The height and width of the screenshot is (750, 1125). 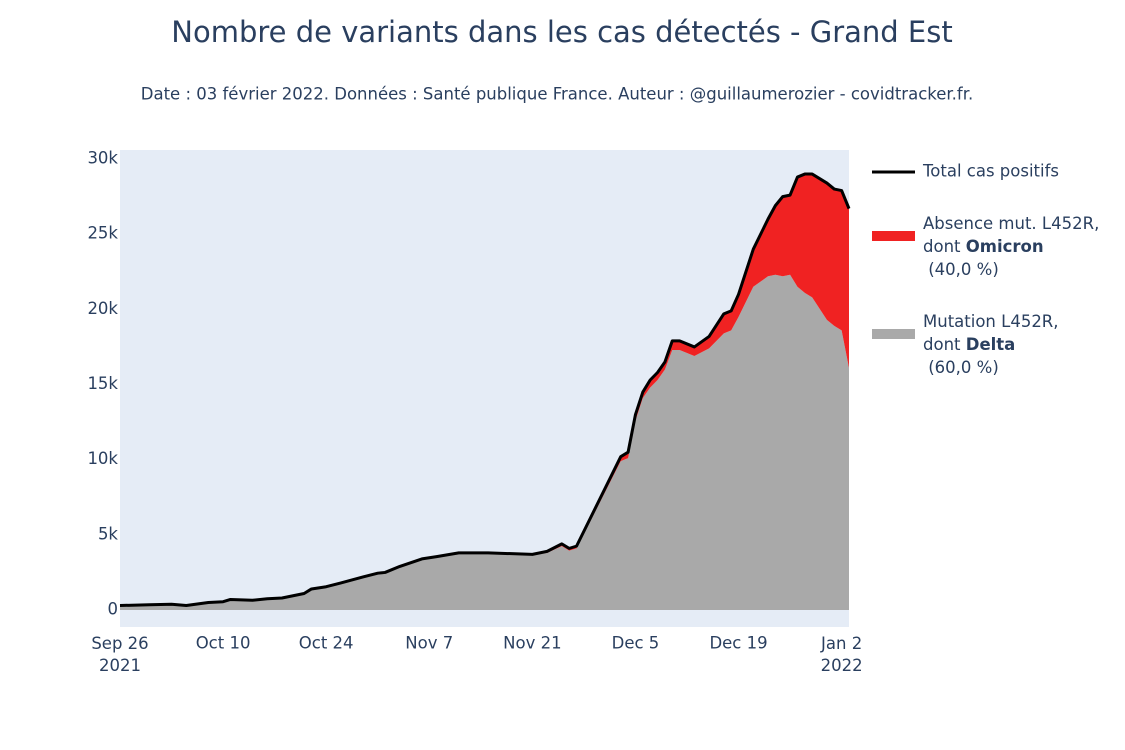 I want to click on y-tick-label: 30k, so click(x=102, y=158).